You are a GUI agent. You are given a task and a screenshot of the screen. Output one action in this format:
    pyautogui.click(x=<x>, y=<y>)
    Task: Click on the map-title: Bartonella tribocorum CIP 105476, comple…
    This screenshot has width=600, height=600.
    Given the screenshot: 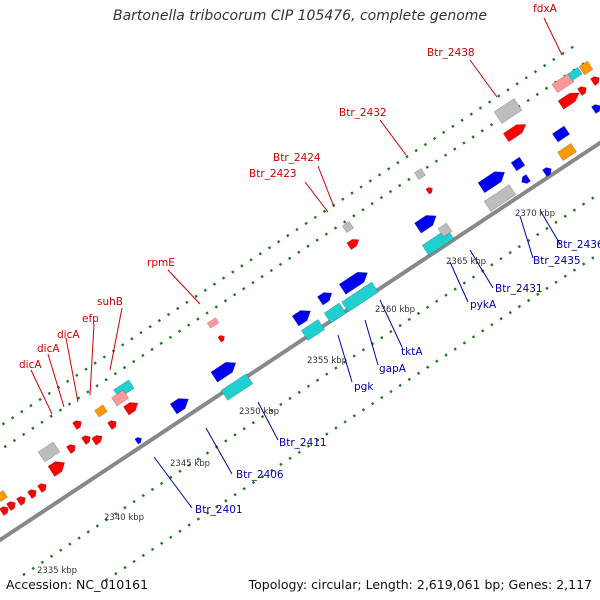 What is the action you would take?
    pyautogui.click(x=300, y=16)
    